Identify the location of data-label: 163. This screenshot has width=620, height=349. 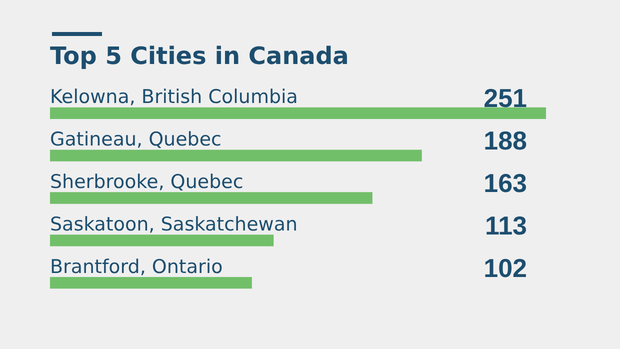
(505, 183).